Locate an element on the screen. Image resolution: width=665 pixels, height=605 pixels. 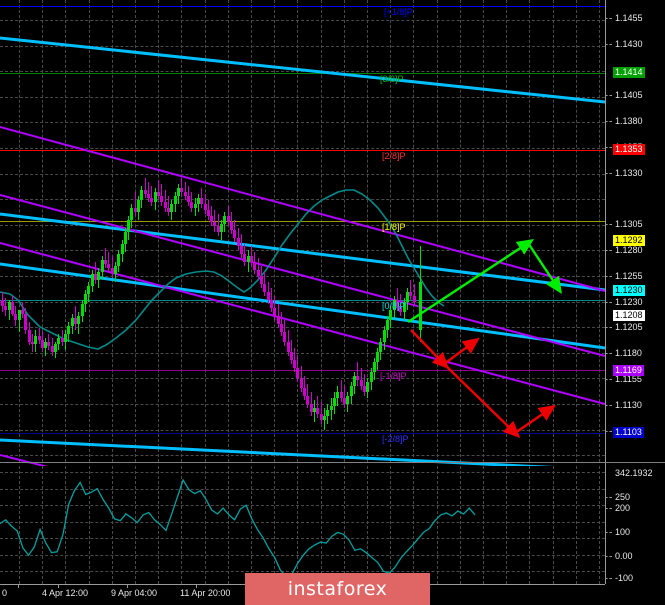
axis-tick-label: 1.1255 is located at coordinates (629, 276).